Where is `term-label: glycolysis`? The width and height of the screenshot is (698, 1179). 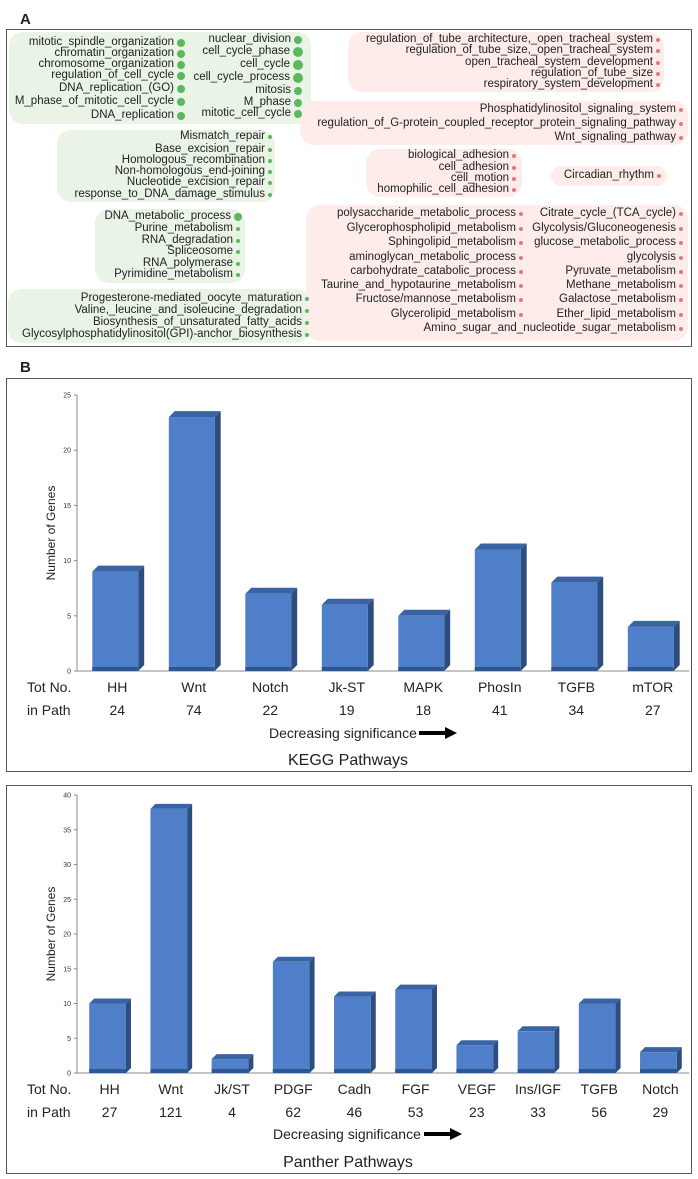
term-label: glycolysis is located at coordinates (651, 257).